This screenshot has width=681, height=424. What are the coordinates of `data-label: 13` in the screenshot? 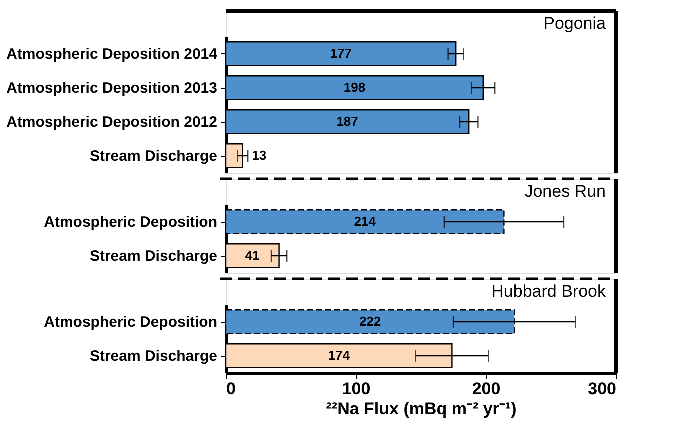 It's located at (259, 155).